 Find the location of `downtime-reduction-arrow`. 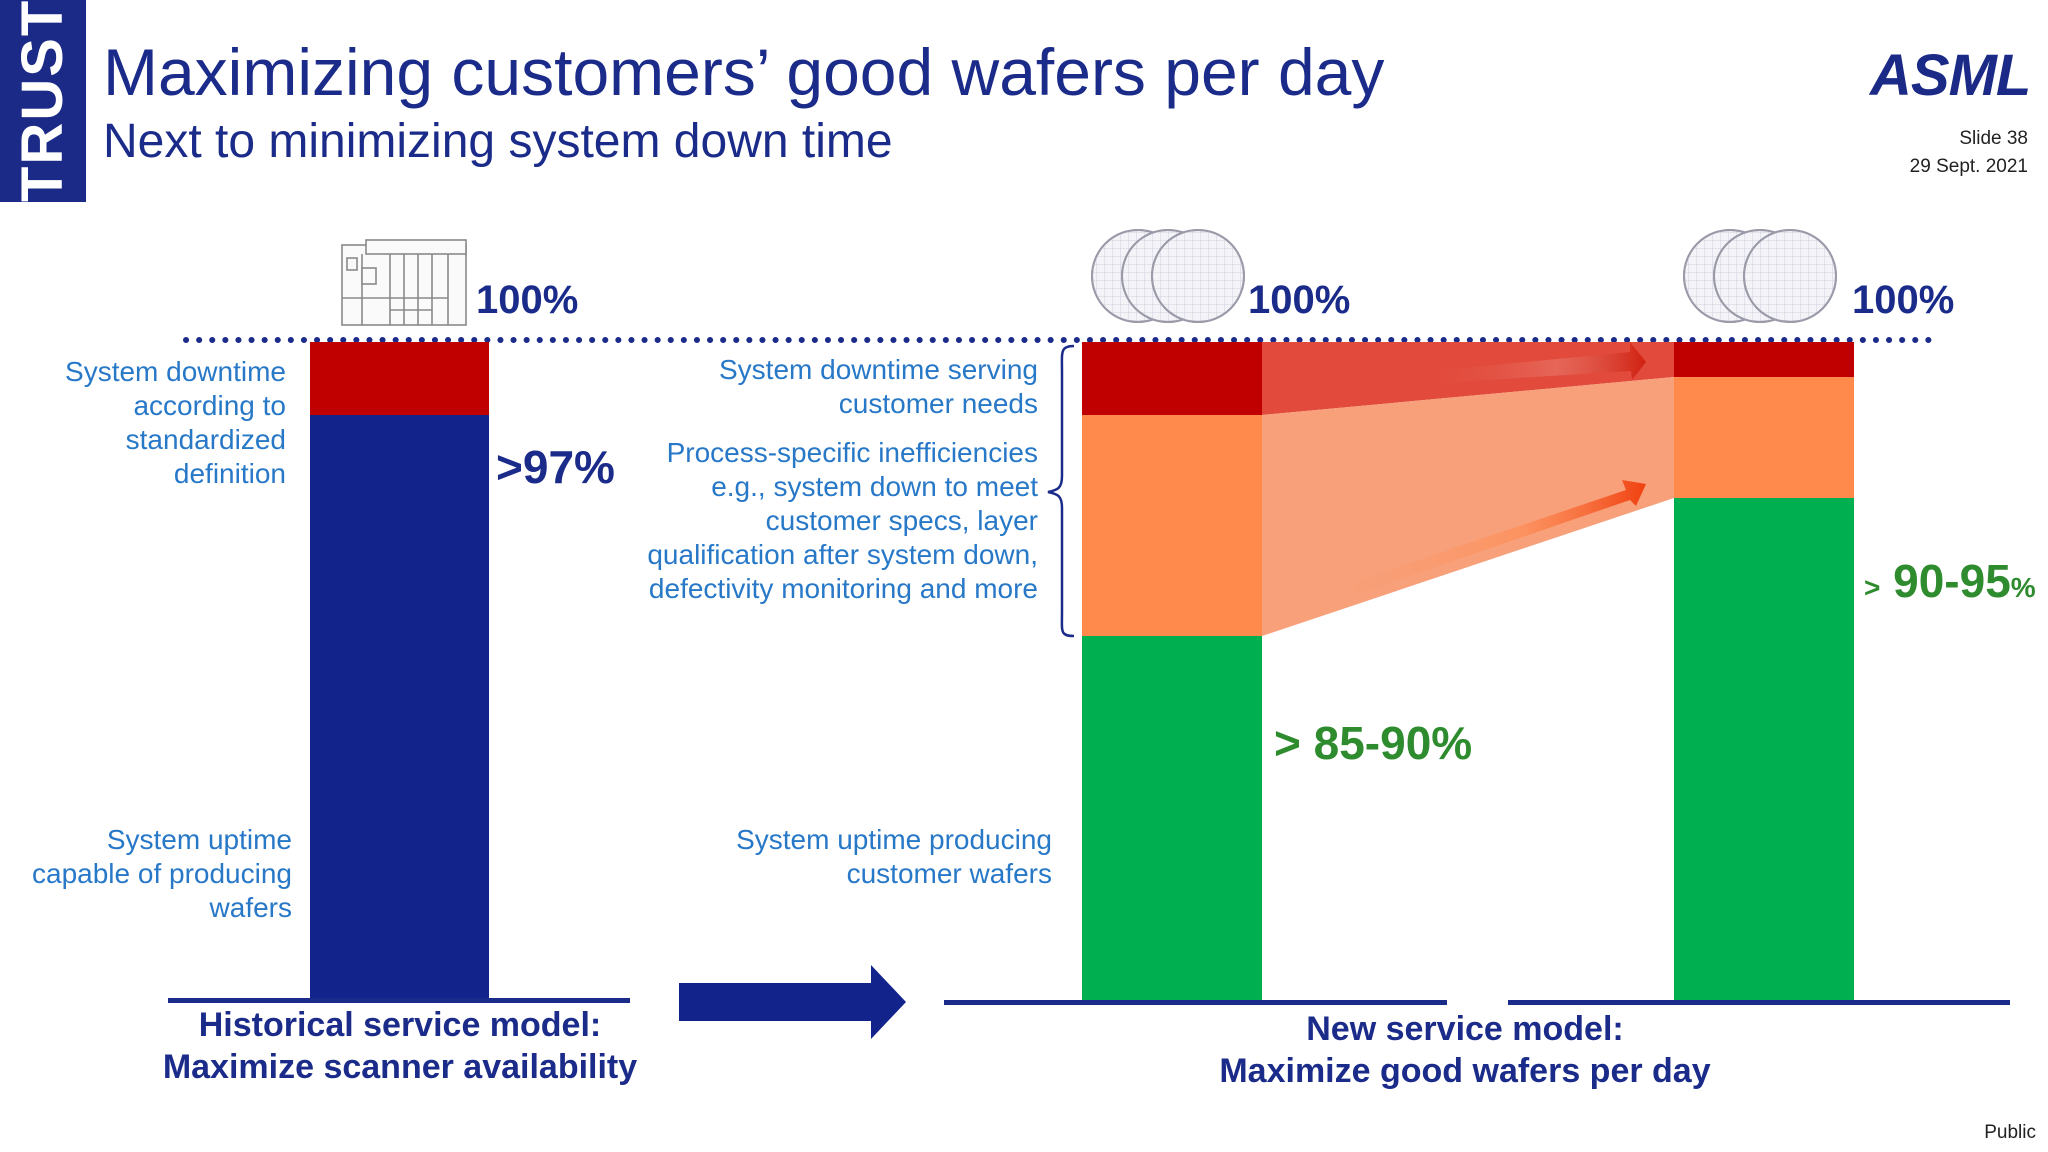

downtime-reduction-arrow is located at coordinates (1533, 363).